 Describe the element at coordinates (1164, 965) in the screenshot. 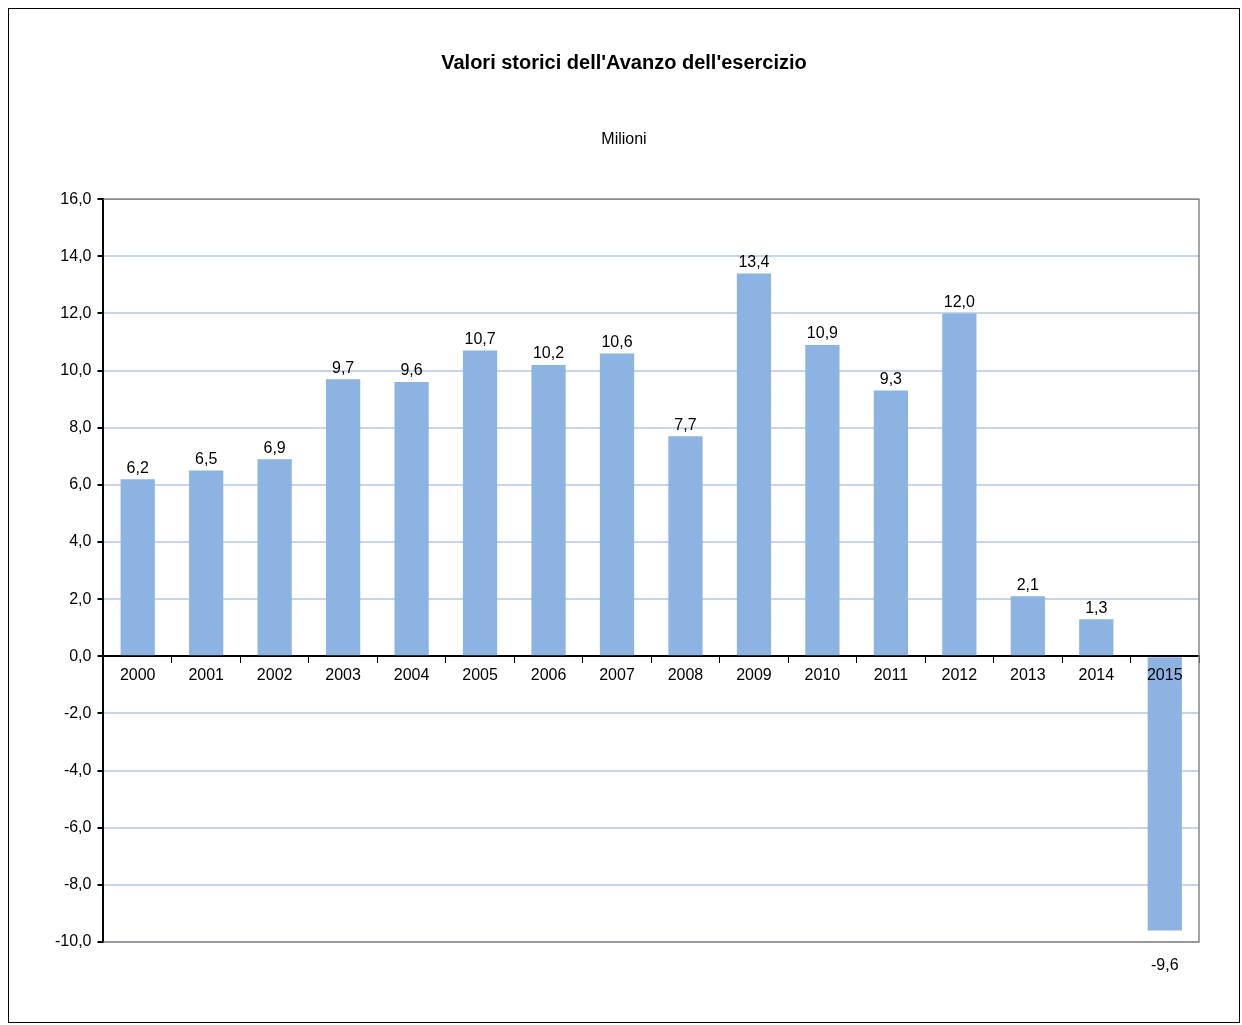

I see `data-label: -9,6` at that location.